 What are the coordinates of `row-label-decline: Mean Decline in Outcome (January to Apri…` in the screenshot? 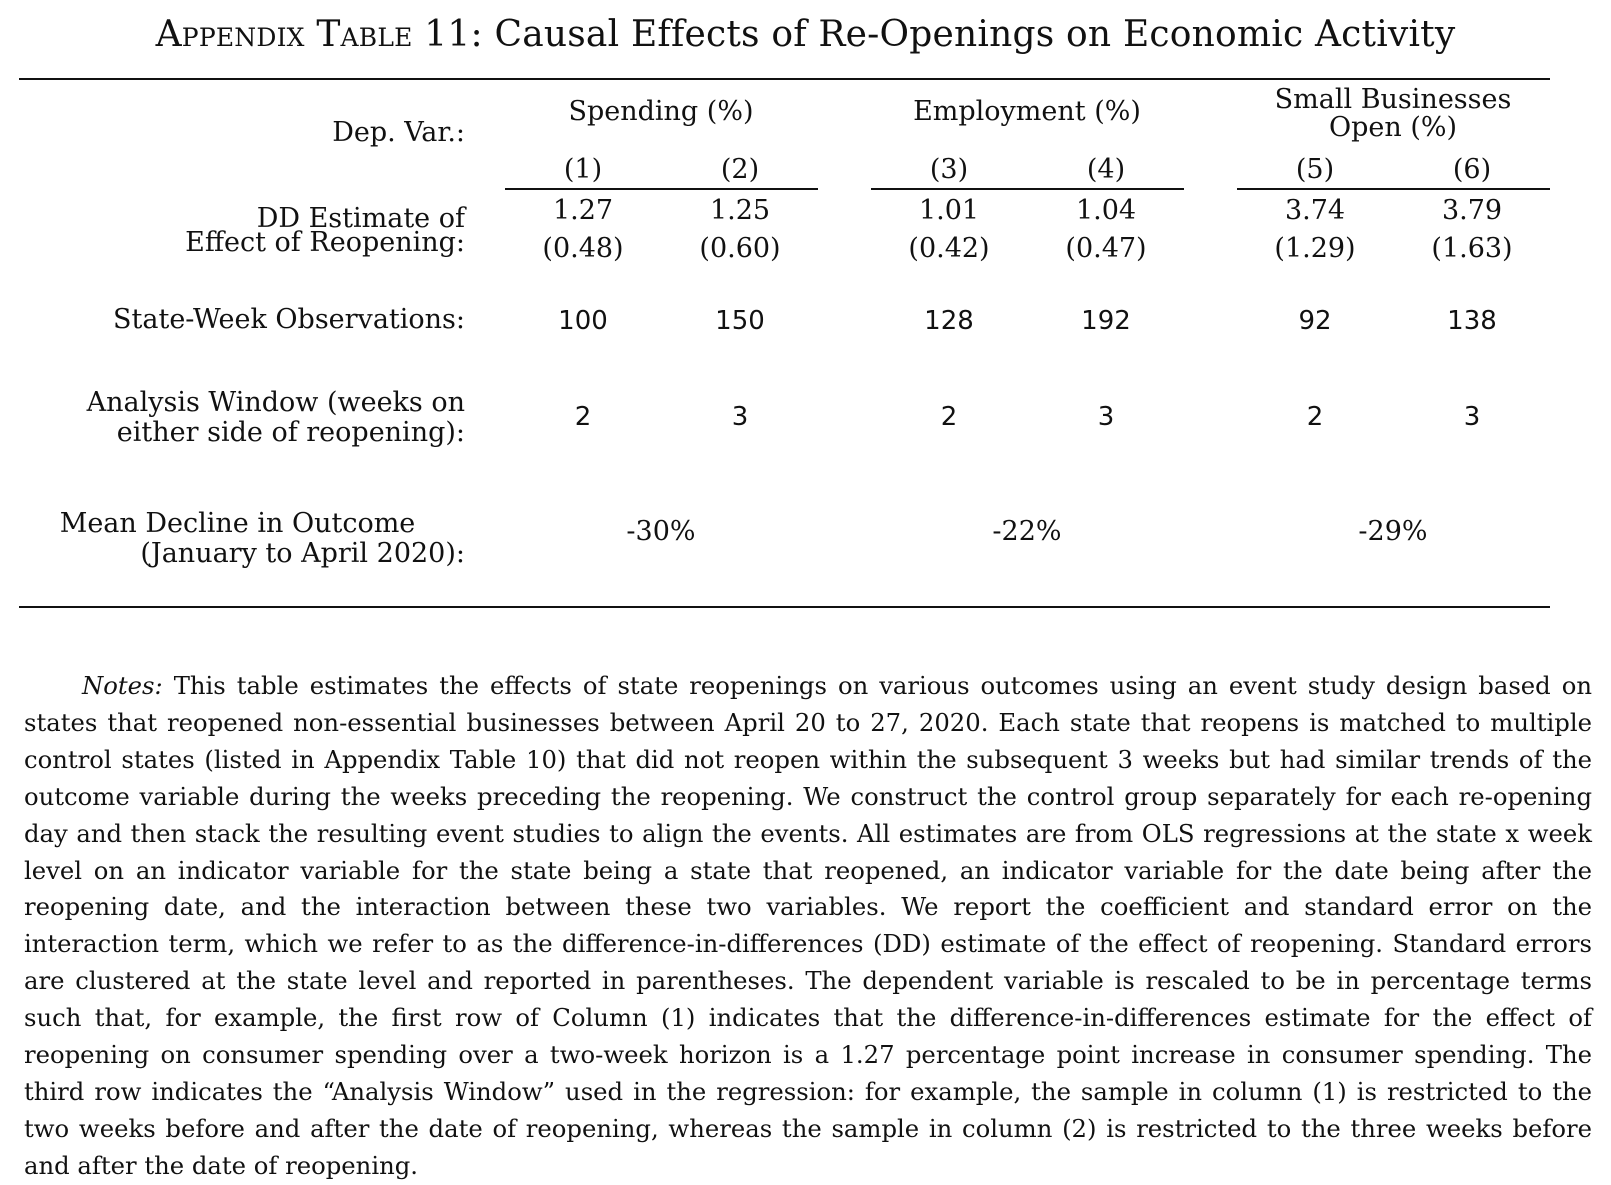 It's located at (255, 538).